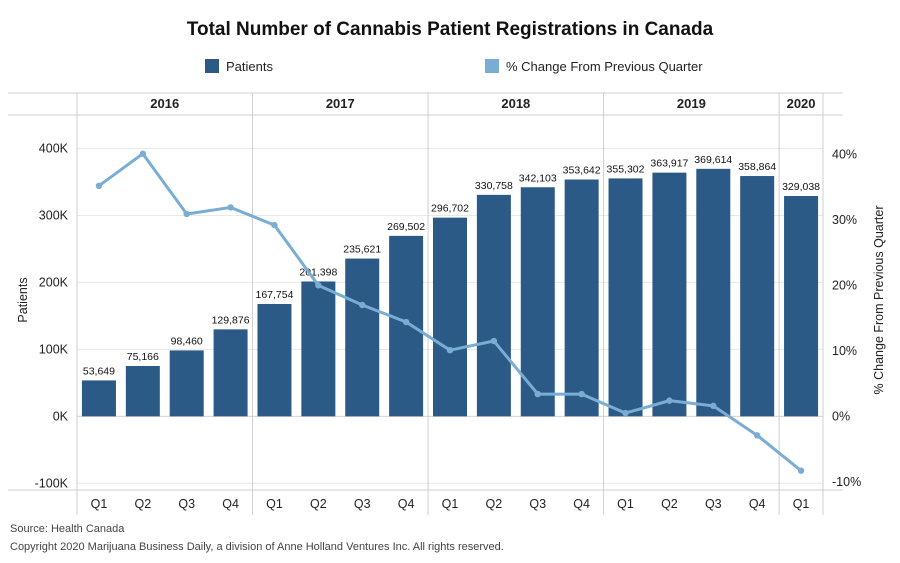 The height and width of the screenshot is (563, 900). I want to click on y-tick-label-0: -100K, so click(52, 483).